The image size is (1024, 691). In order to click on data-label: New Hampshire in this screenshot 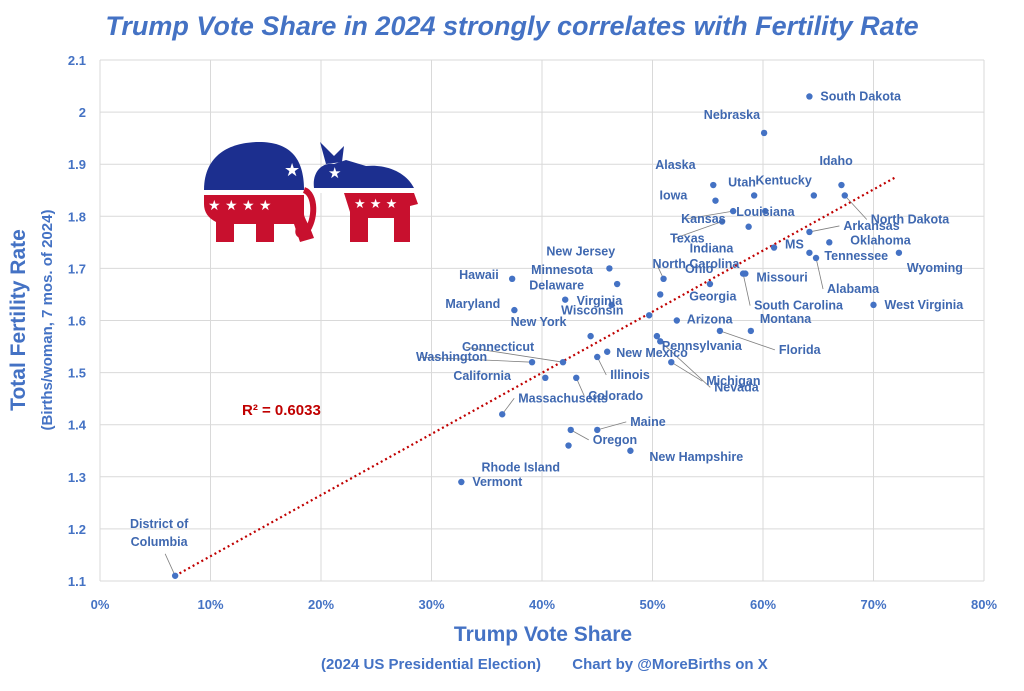, I will do `click(696, 457)`.